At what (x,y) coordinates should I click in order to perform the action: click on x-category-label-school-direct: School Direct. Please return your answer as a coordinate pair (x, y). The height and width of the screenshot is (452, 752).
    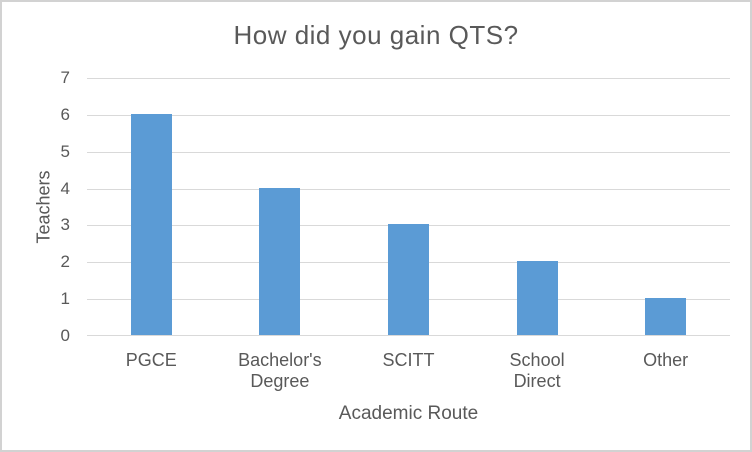
    Looking at the image, I should click on (537, 370).